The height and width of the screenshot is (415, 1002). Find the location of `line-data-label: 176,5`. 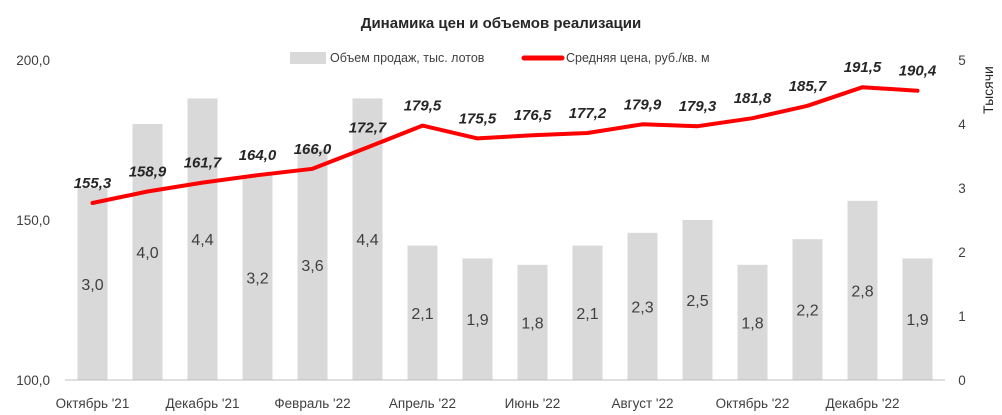

line-data-label: 176,5 is located at coordinates (533, 115).